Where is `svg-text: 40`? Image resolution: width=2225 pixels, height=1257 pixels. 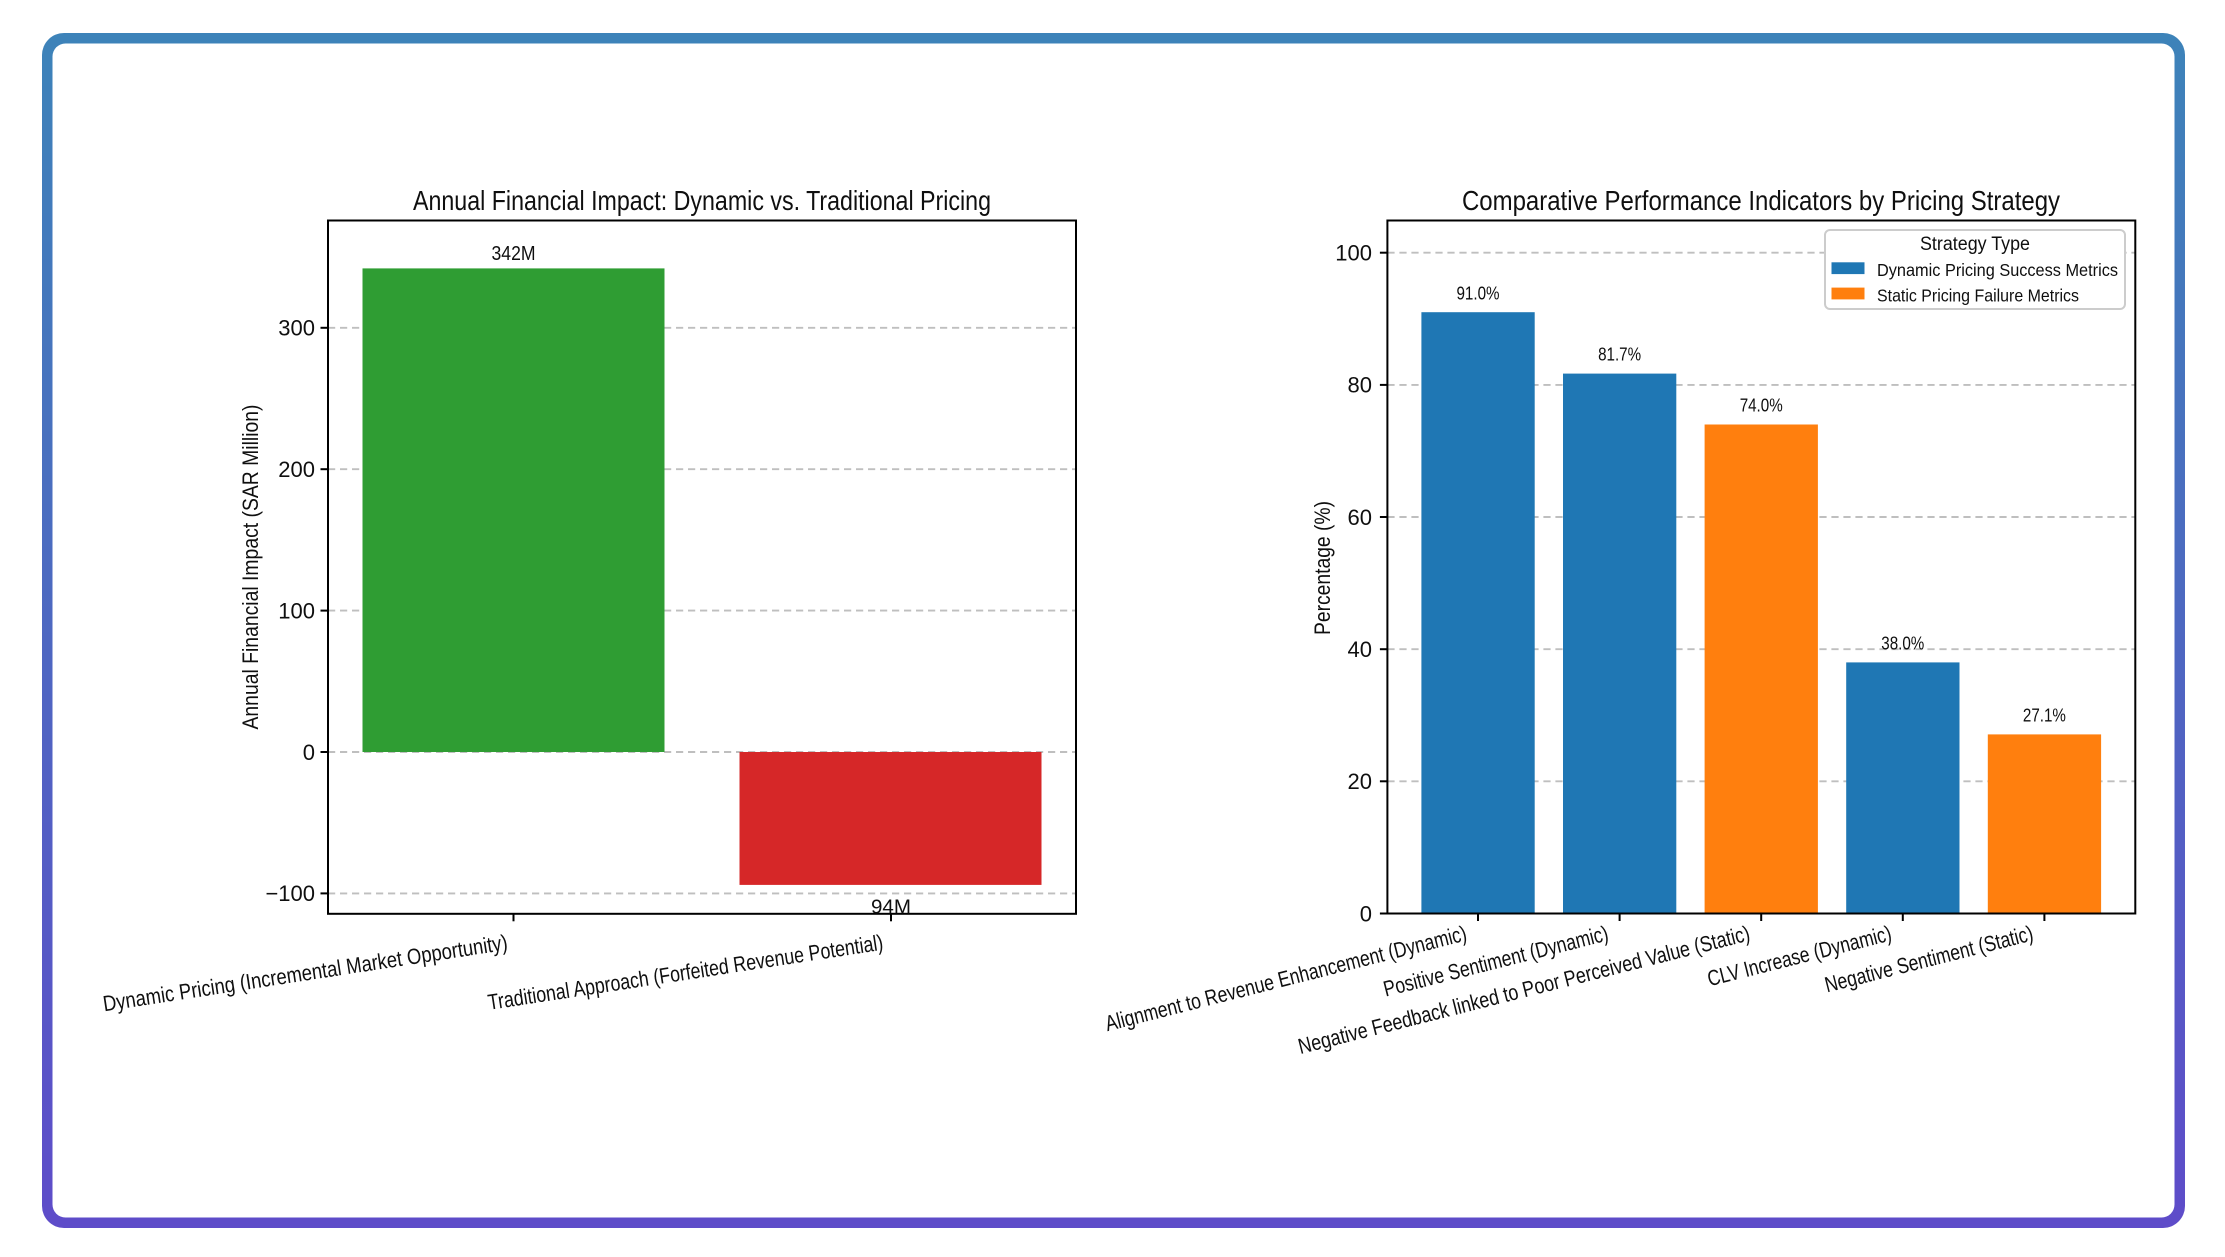
svg-text: 40 is located at coordinates (1360, 649).